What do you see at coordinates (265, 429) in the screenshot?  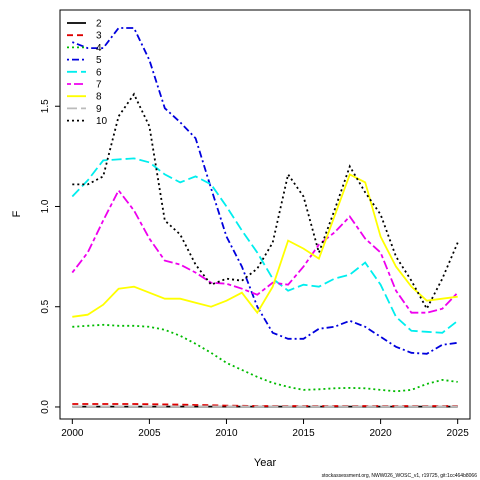 I see `x-axis-ticks: 2000 2005 2010 2015 2020 2025` at bounding box center [265, 429].